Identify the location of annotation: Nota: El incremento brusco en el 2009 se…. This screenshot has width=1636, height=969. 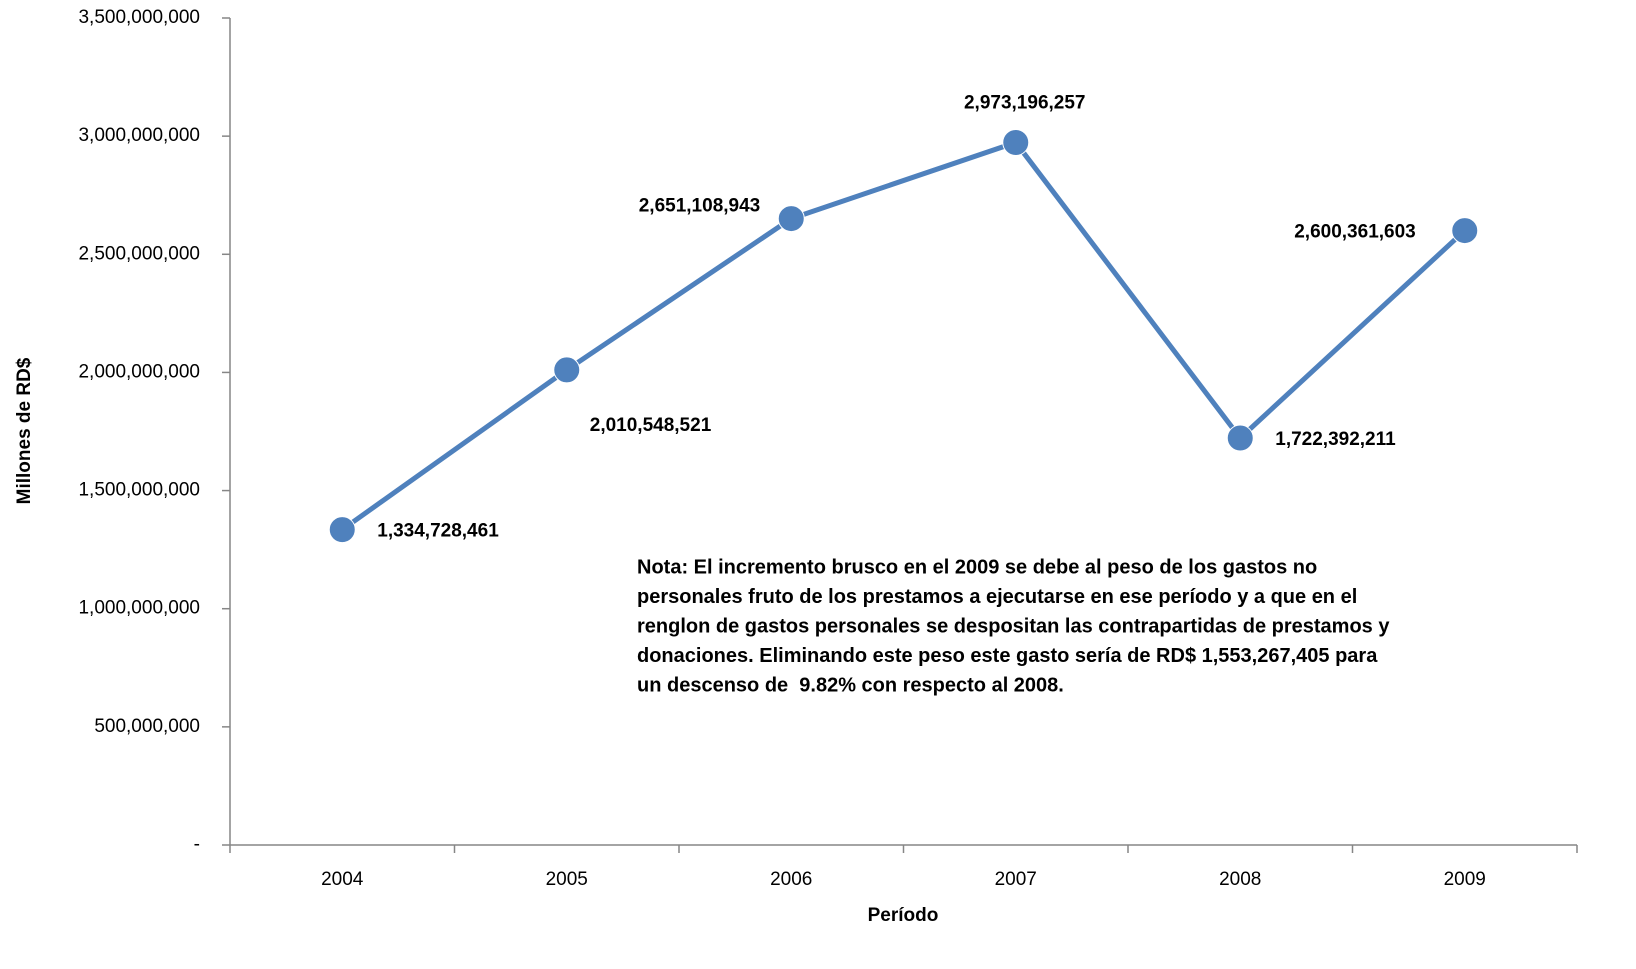
(977, 567).